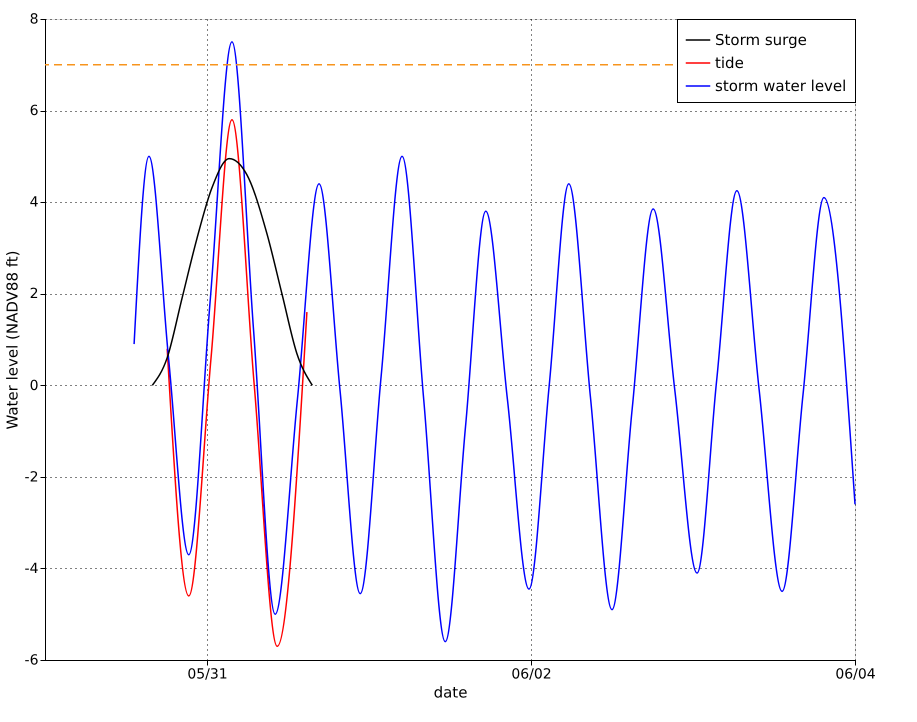  I want to click on x-tick-label: 06/02, so click(531, 674).